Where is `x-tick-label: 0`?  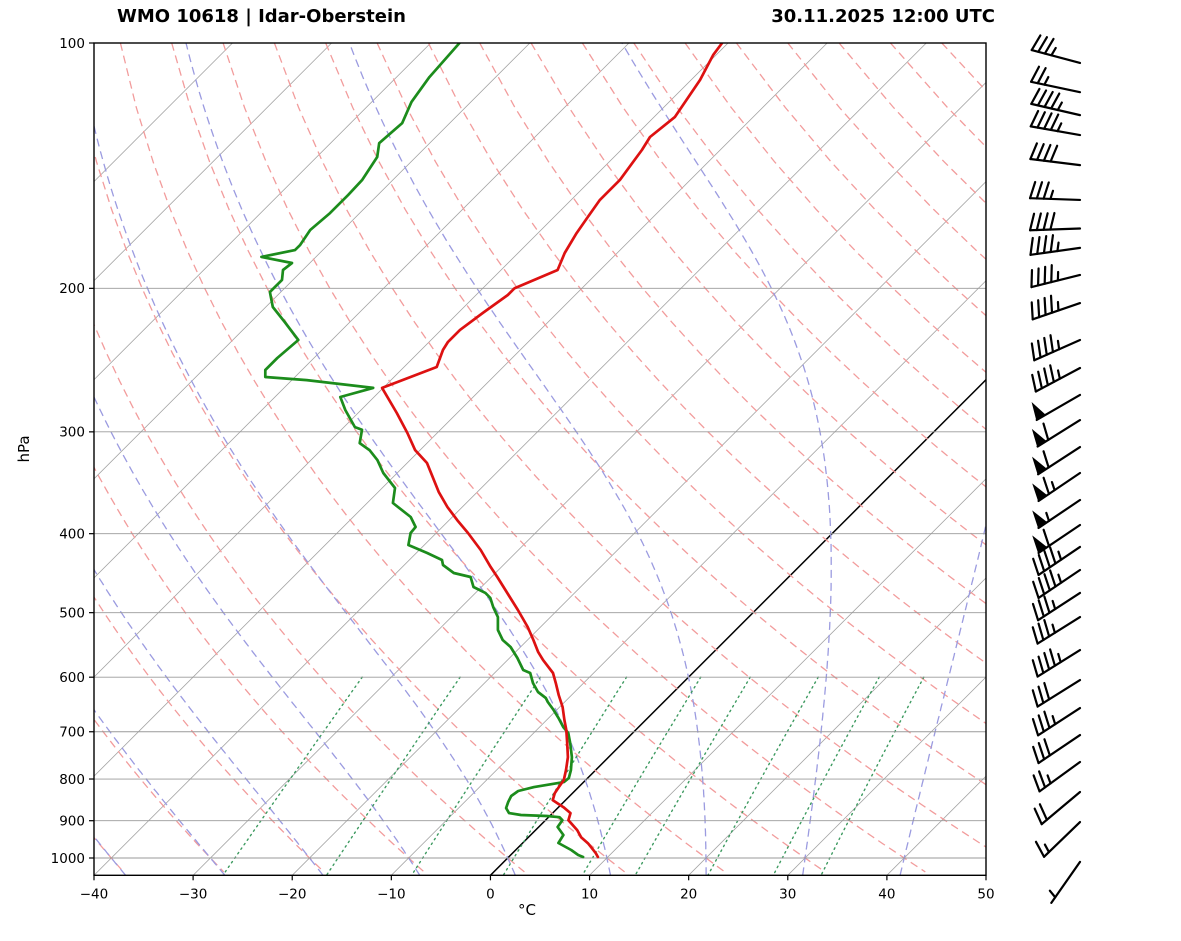 x-tick-label: 0 is located at coordinates (490, 894).